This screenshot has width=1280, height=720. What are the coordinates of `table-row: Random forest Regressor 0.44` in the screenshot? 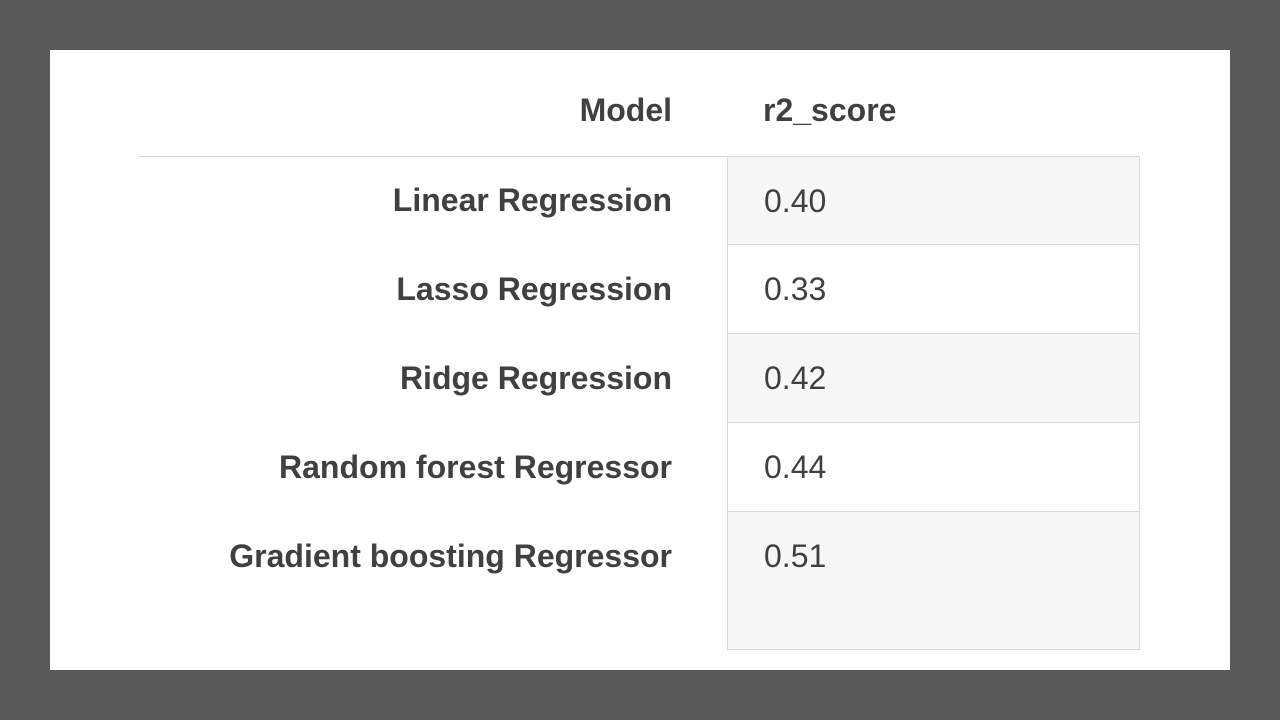 It's located at (640, 467).